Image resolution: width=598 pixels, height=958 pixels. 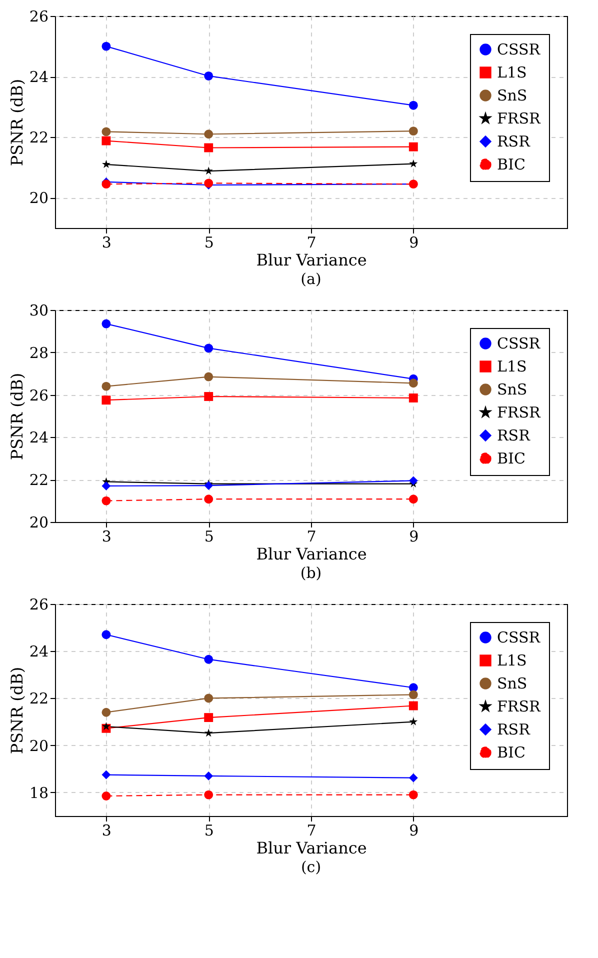 I want to click on text: (a), so click(x=311, y=279).